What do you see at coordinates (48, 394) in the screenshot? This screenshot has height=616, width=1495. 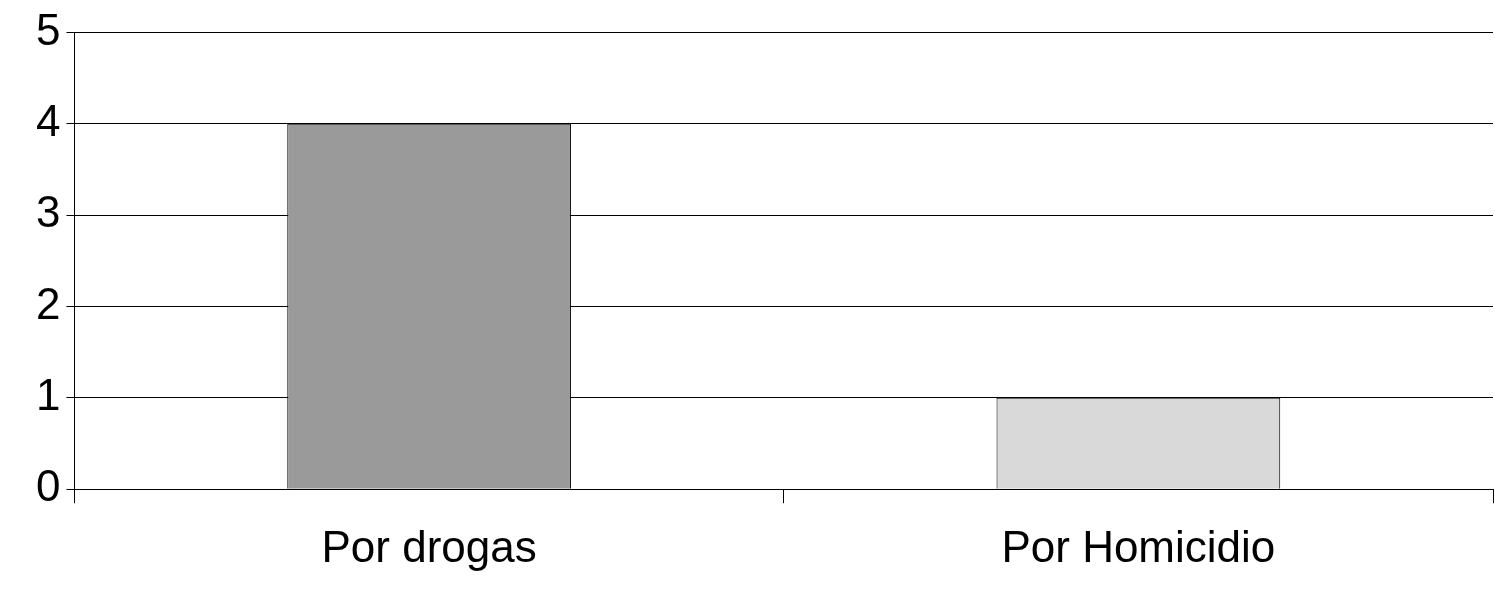 I see `y-tick-label: 1` at bounding box center [48, 394].